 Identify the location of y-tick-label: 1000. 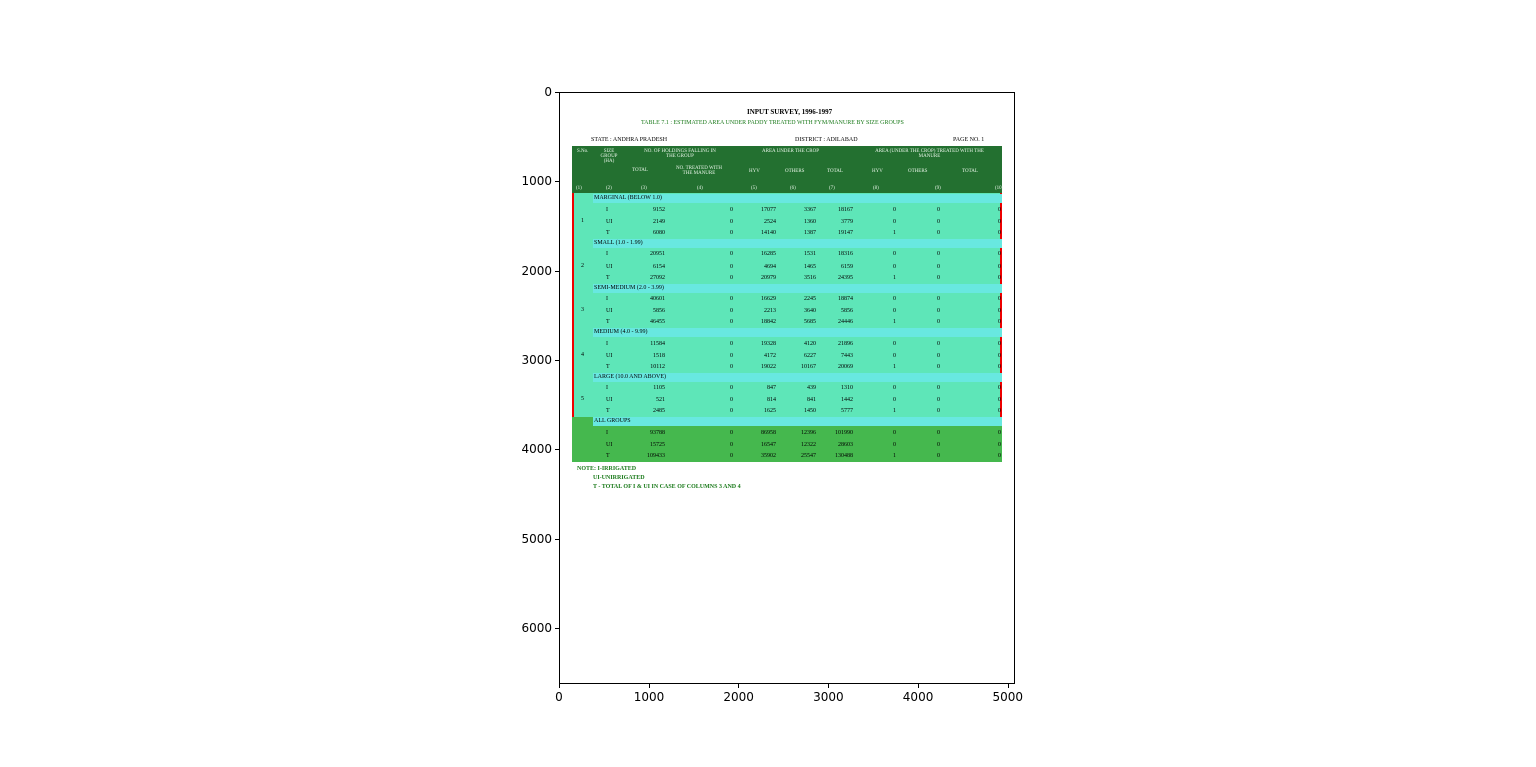
(536, 181).